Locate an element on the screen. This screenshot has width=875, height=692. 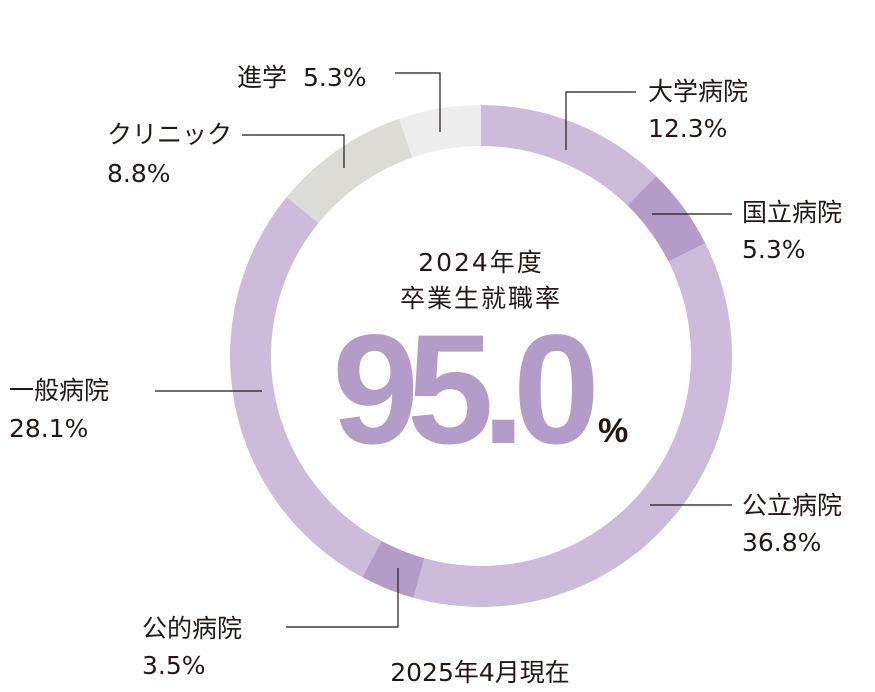
center-title-rate: 卒業生就職率 is located at coordinates (481, 298).